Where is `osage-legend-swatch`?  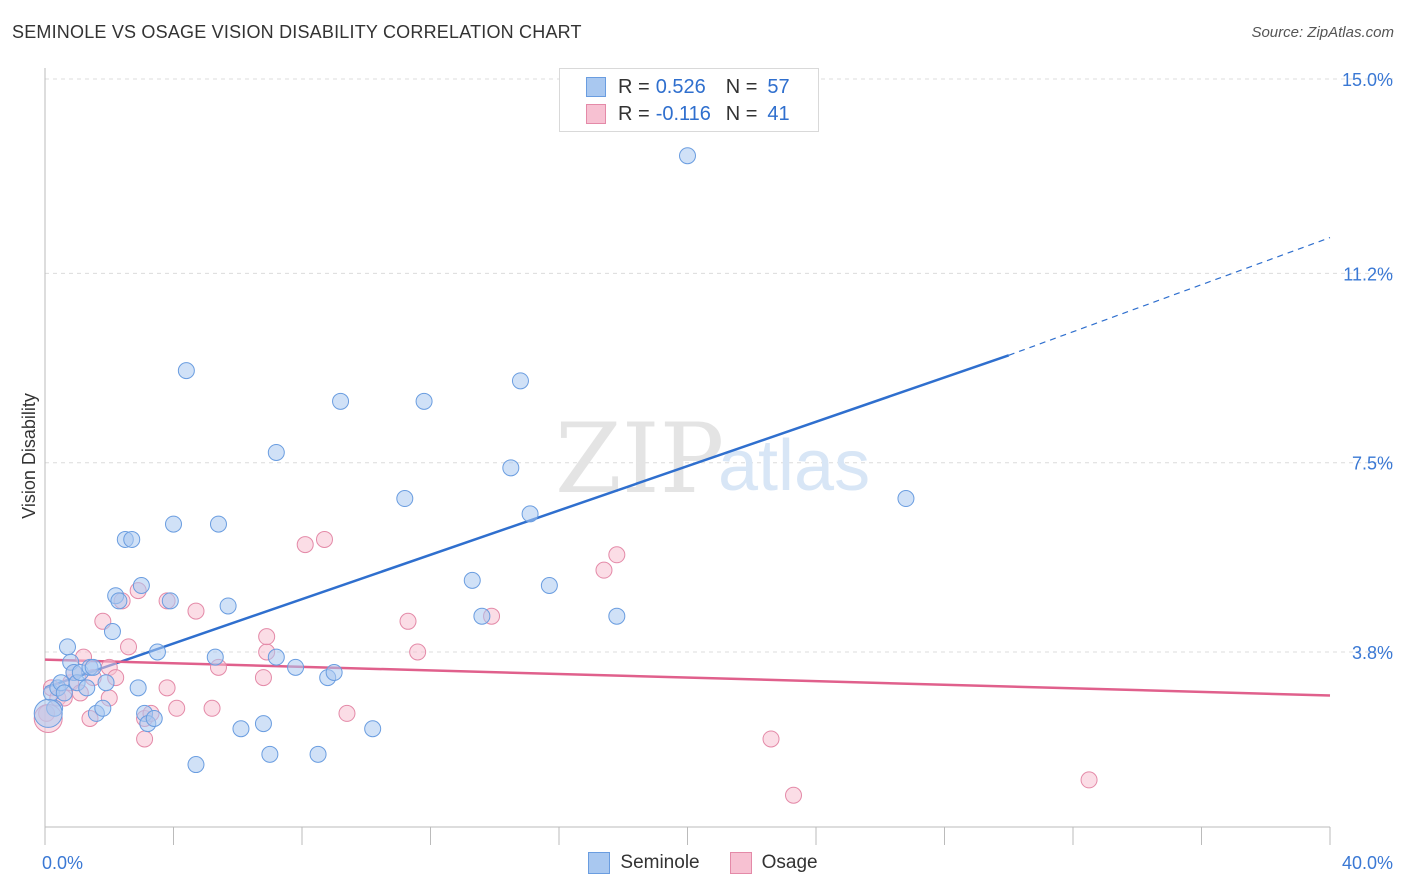
osage-legend-swatch is located at coordinates (740, 863).